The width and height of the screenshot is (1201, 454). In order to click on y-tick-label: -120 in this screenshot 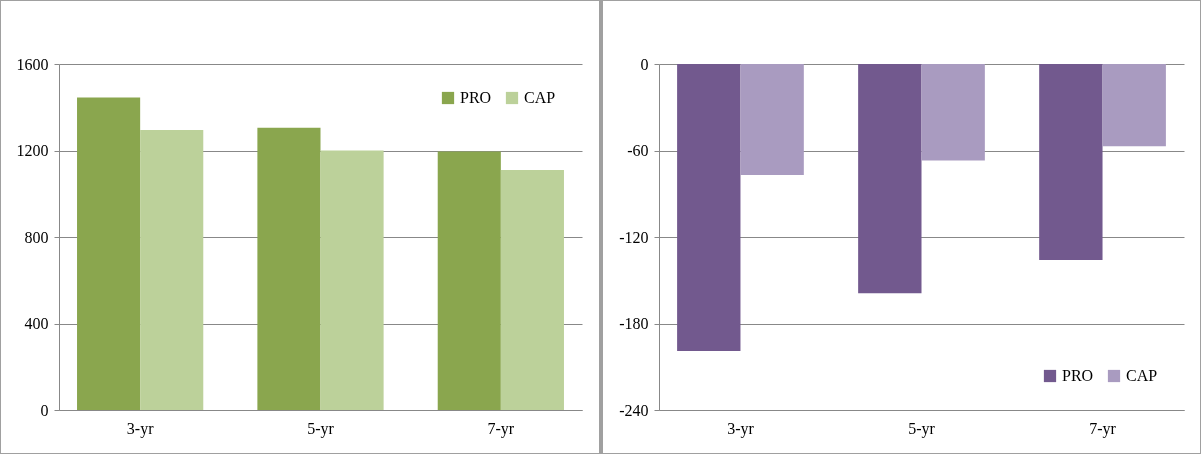, I will do `click(634, 237)`.